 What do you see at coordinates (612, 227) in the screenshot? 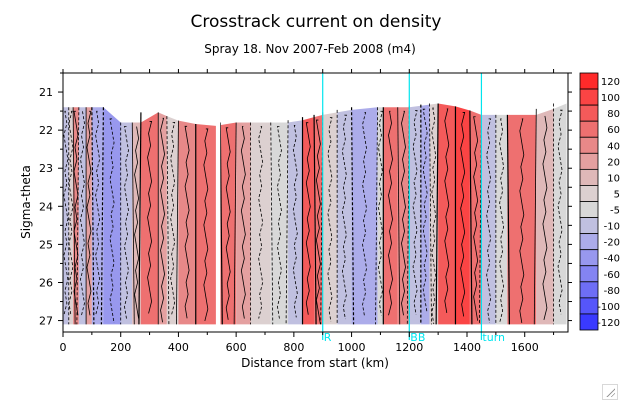
I see `colorbar-label: -10` at bounding box center [612, 227].